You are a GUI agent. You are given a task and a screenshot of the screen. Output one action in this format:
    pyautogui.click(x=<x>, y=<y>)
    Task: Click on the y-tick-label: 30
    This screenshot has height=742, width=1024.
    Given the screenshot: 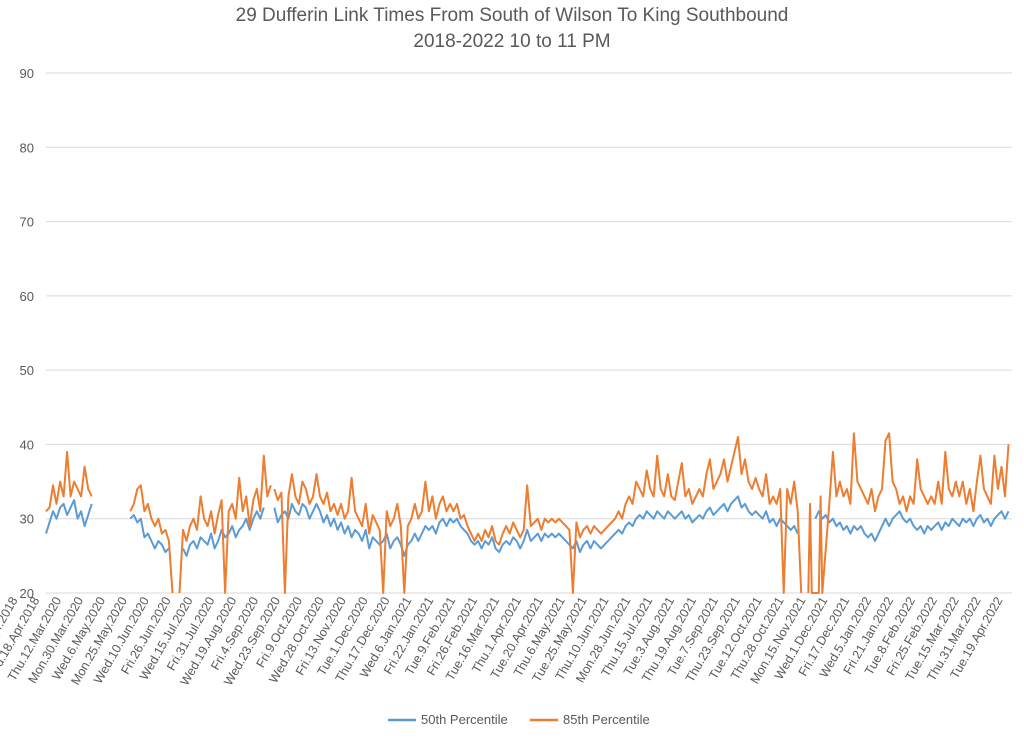 What is the action you would take?
    pyautogui.click(x=27, y=519)
    